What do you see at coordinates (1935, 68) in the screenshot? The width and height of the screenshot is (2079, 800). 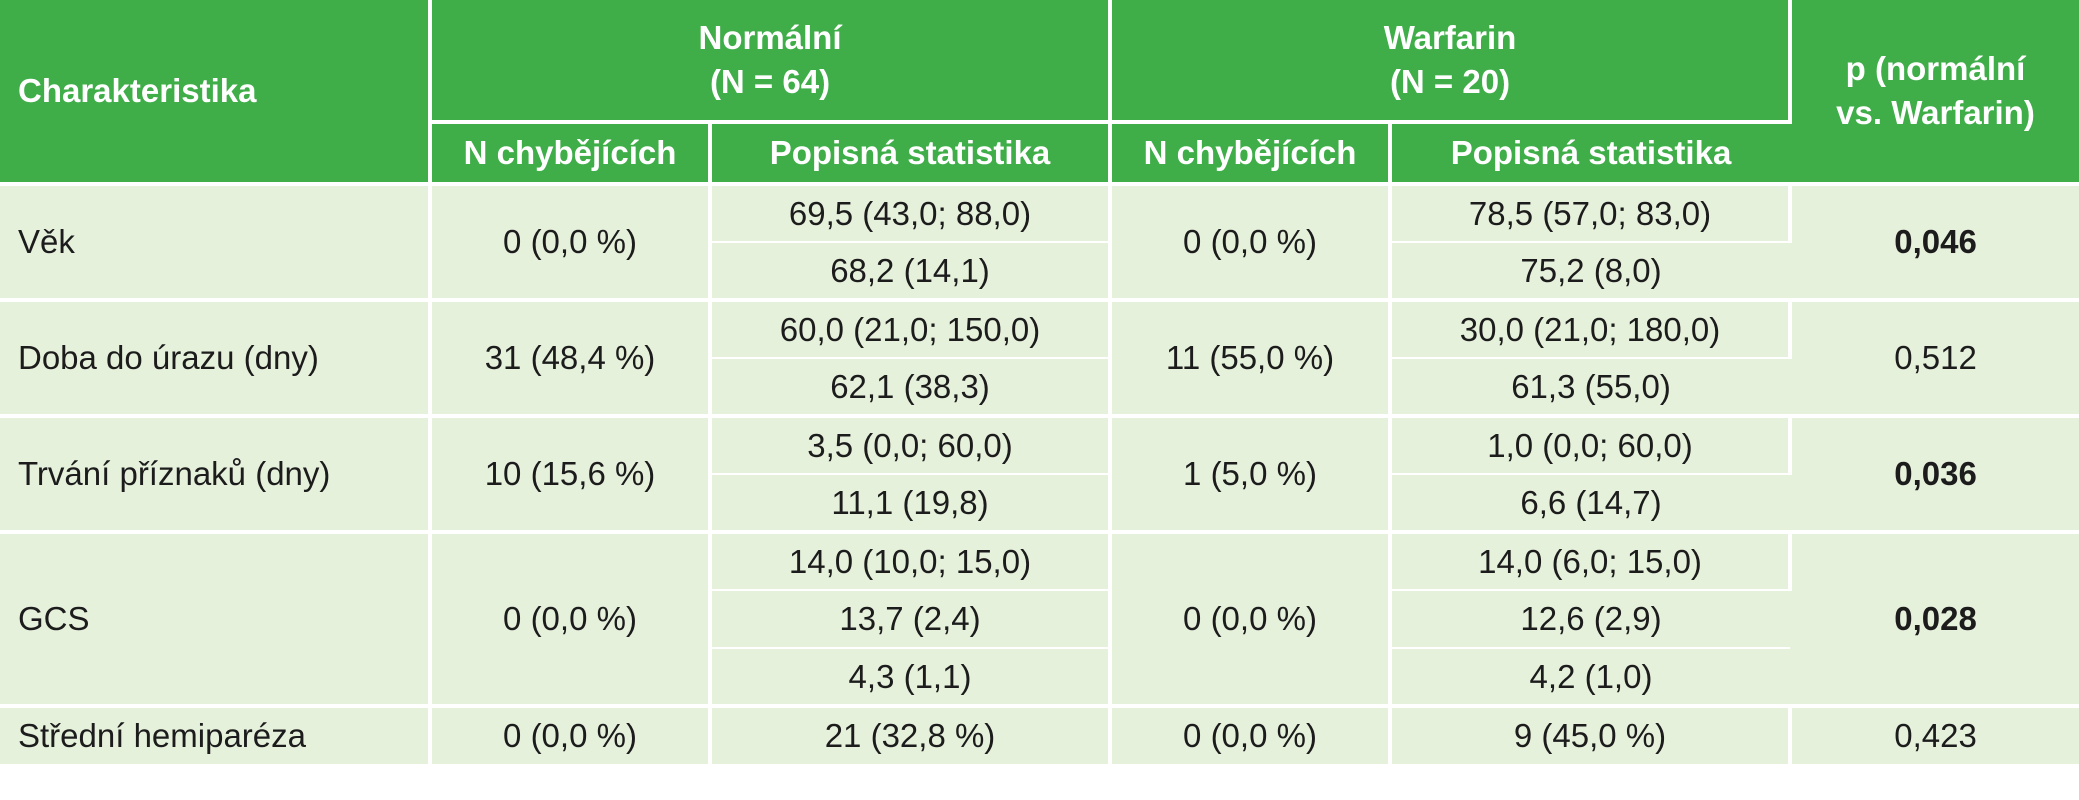 I see `pvalue-header-line1: p (normální` at bounding box center [1935, 68].